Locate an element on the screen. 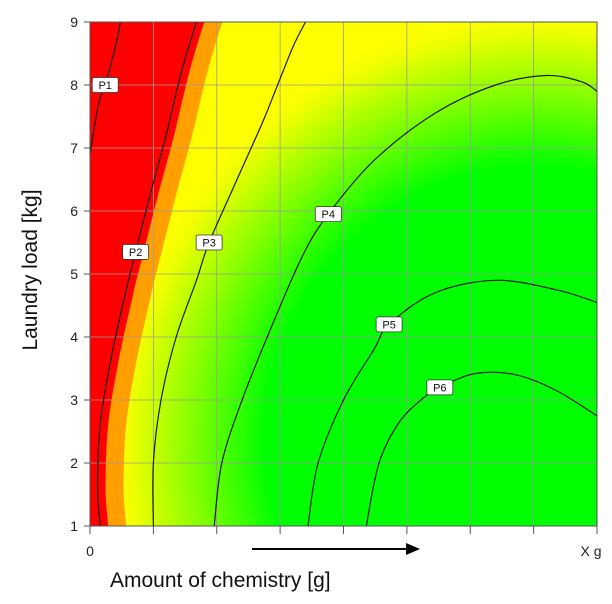 The height and width of the screenshot is (604, 612). y-tick-label: 3 is located at coordinates (74, 400).